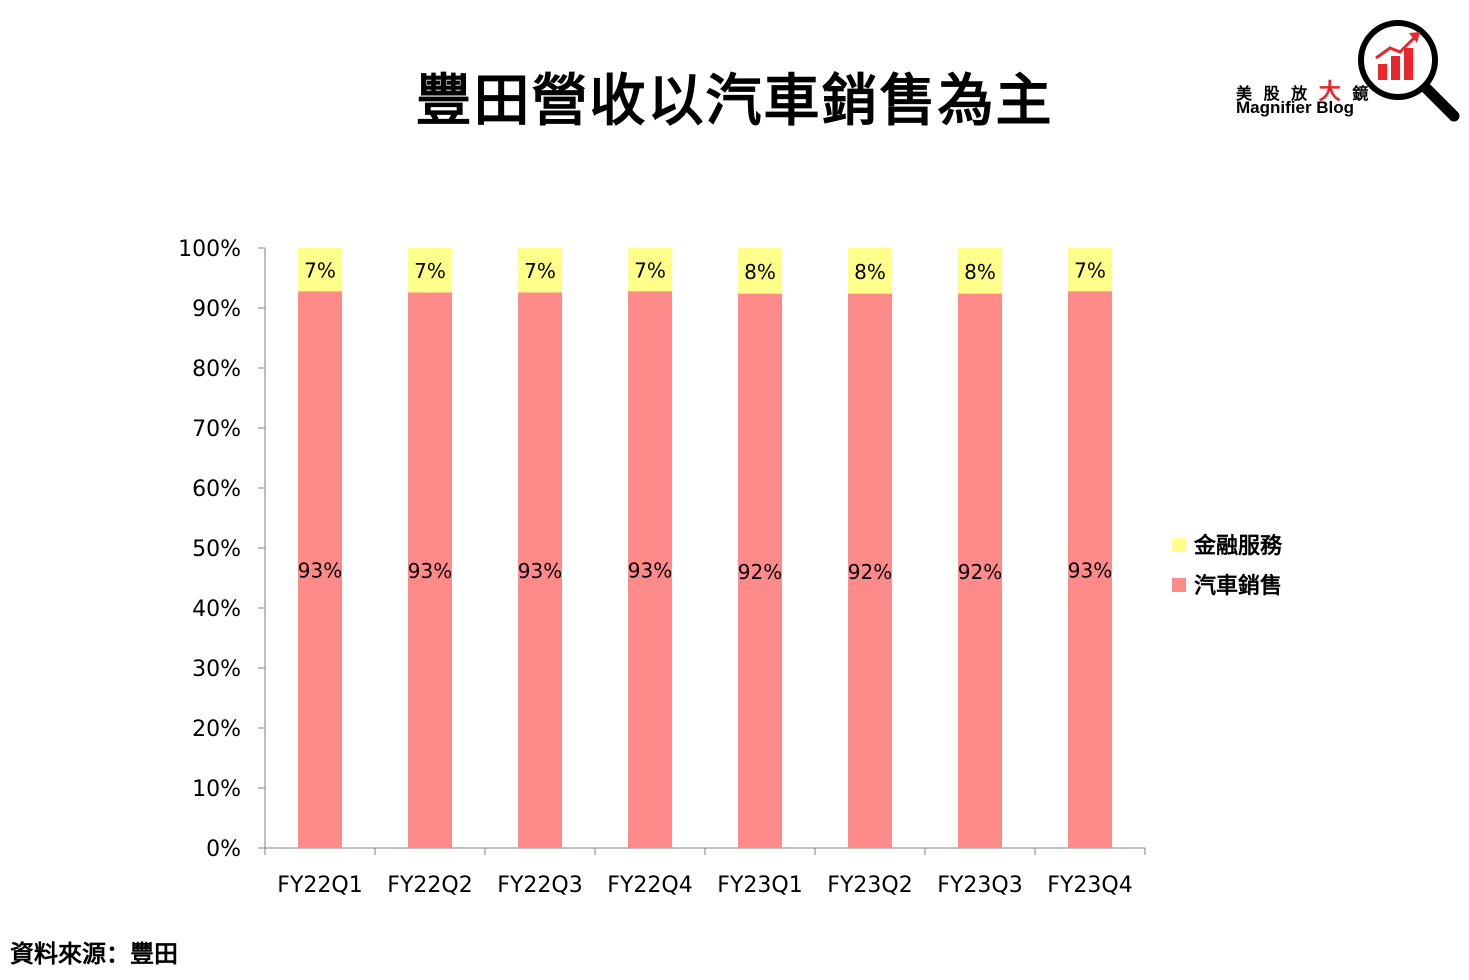 The width and height of the screenshot is (1469, 980). I want to click on x-tick-label: FY23Q1, so click(759, 885).